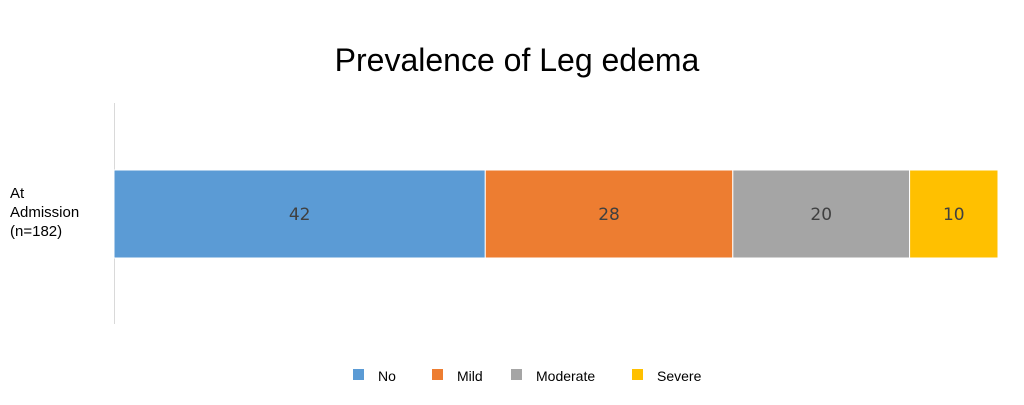 Image resolution: width=1024 pixels, height=405 pixels. Describe the element at coordinates (527, 376) in the screenshot. I see `legend: No Mild Moderate Severe` at that location.